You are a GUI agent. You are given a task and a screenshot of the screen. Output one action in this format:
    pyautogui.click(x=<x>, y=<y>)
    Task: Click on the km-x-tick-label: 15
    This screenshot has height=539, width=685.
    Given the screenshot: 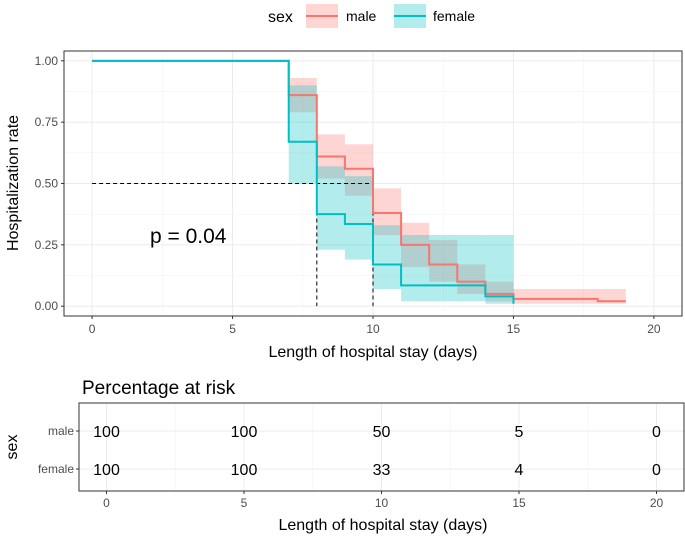 What is the action you would take?
    pyautogui.click(x=514, y=329)
    